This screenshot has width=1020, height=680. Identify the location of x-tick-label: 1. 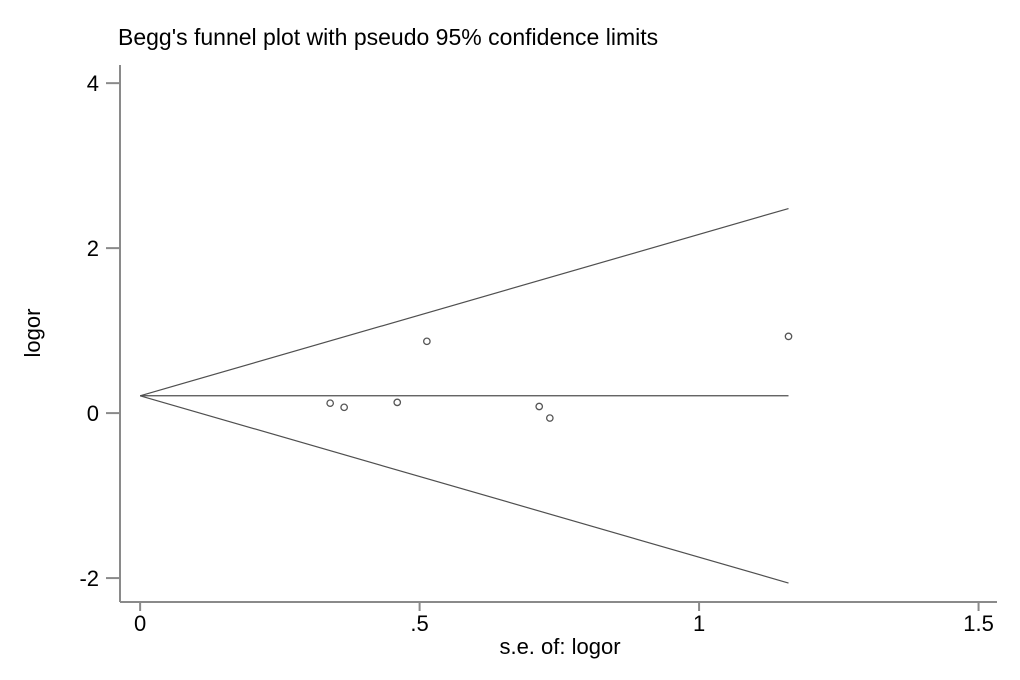
(699, 623).